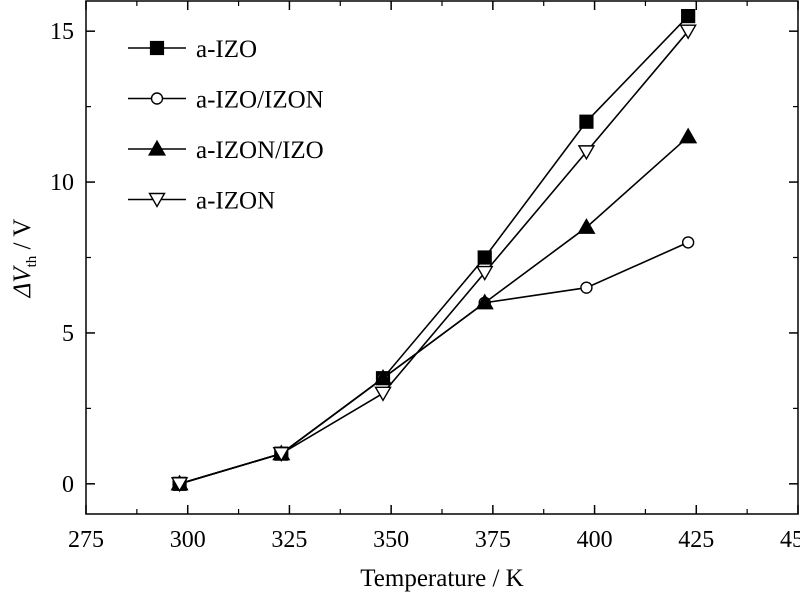  I want to click on legend-entry: a-IZON, so click(201, 201).